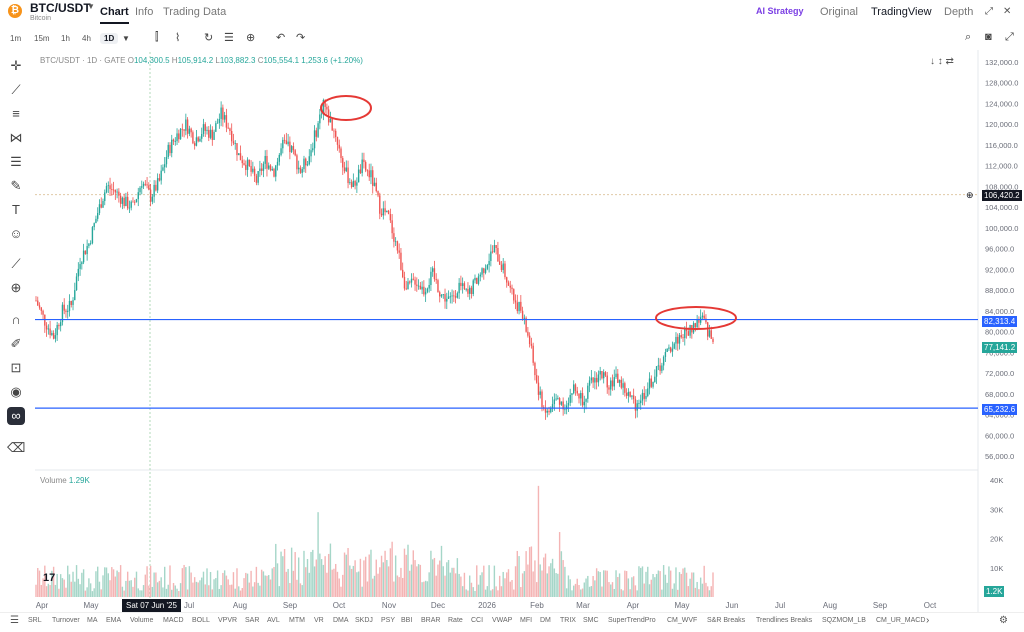 This screenshot has width=1024, height=632. I want to click on alert-icon: ⊕, so click(251, 38).